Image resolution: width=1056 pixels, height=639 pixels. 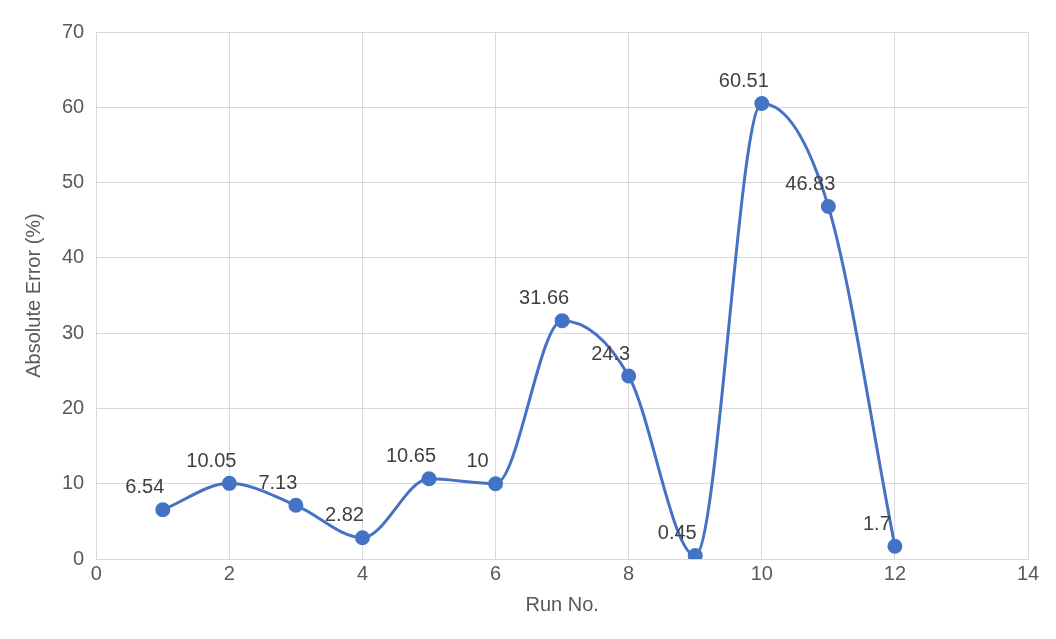 I want to click on x-tick-label: 2, so click(x=229, y=572).